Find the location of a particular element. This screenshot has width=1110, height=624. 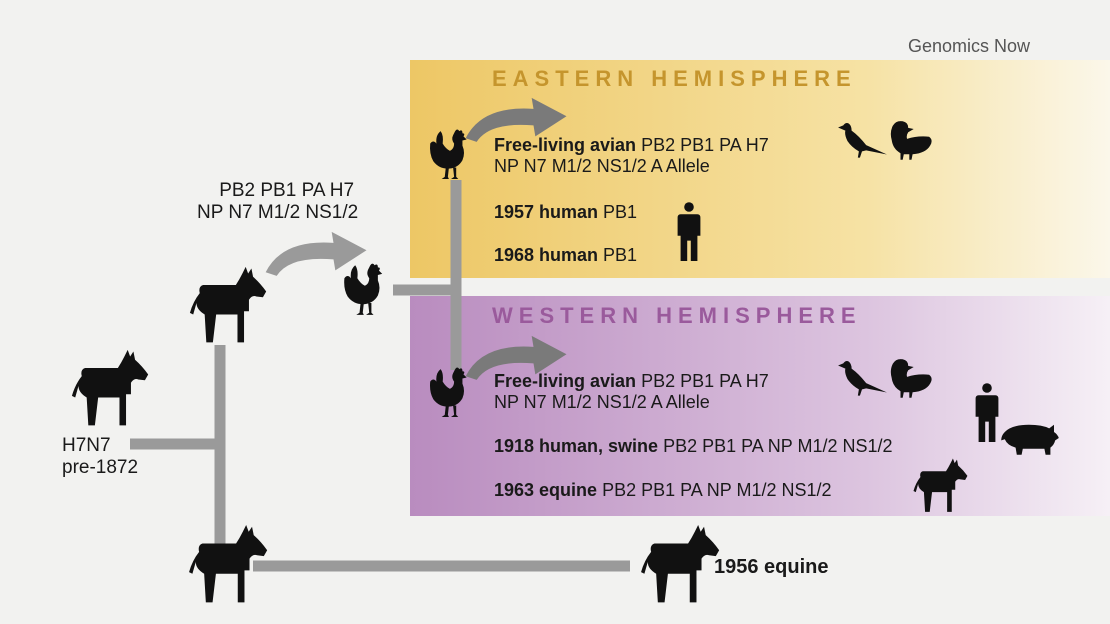

arrow-icon is located at coordinates (316, 253).